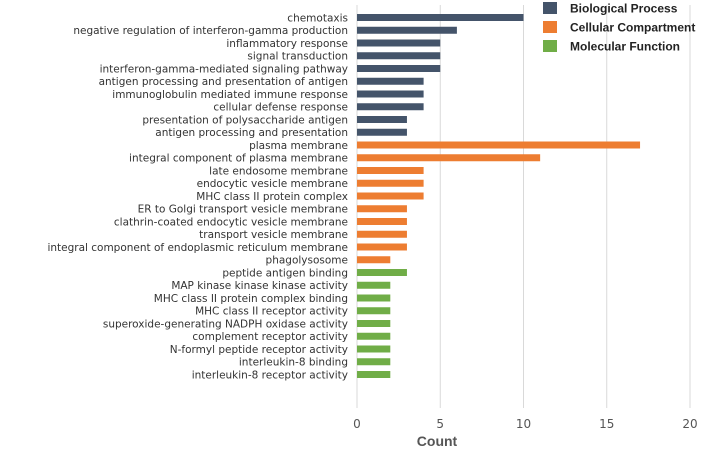 The width and height of the screenshot is (709, 452). Describe the element at coordinates (259, 350) in the screenshot. I see `category-label: N-formyl peptide receptor activity` at that location.